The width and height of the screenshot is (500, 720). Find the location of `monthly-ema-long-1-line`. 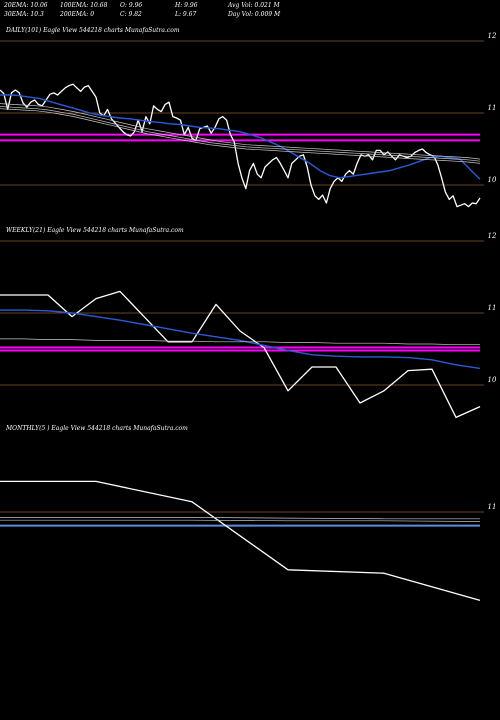

monthly-ema-long-1-line is located at coordinates (240, 518).